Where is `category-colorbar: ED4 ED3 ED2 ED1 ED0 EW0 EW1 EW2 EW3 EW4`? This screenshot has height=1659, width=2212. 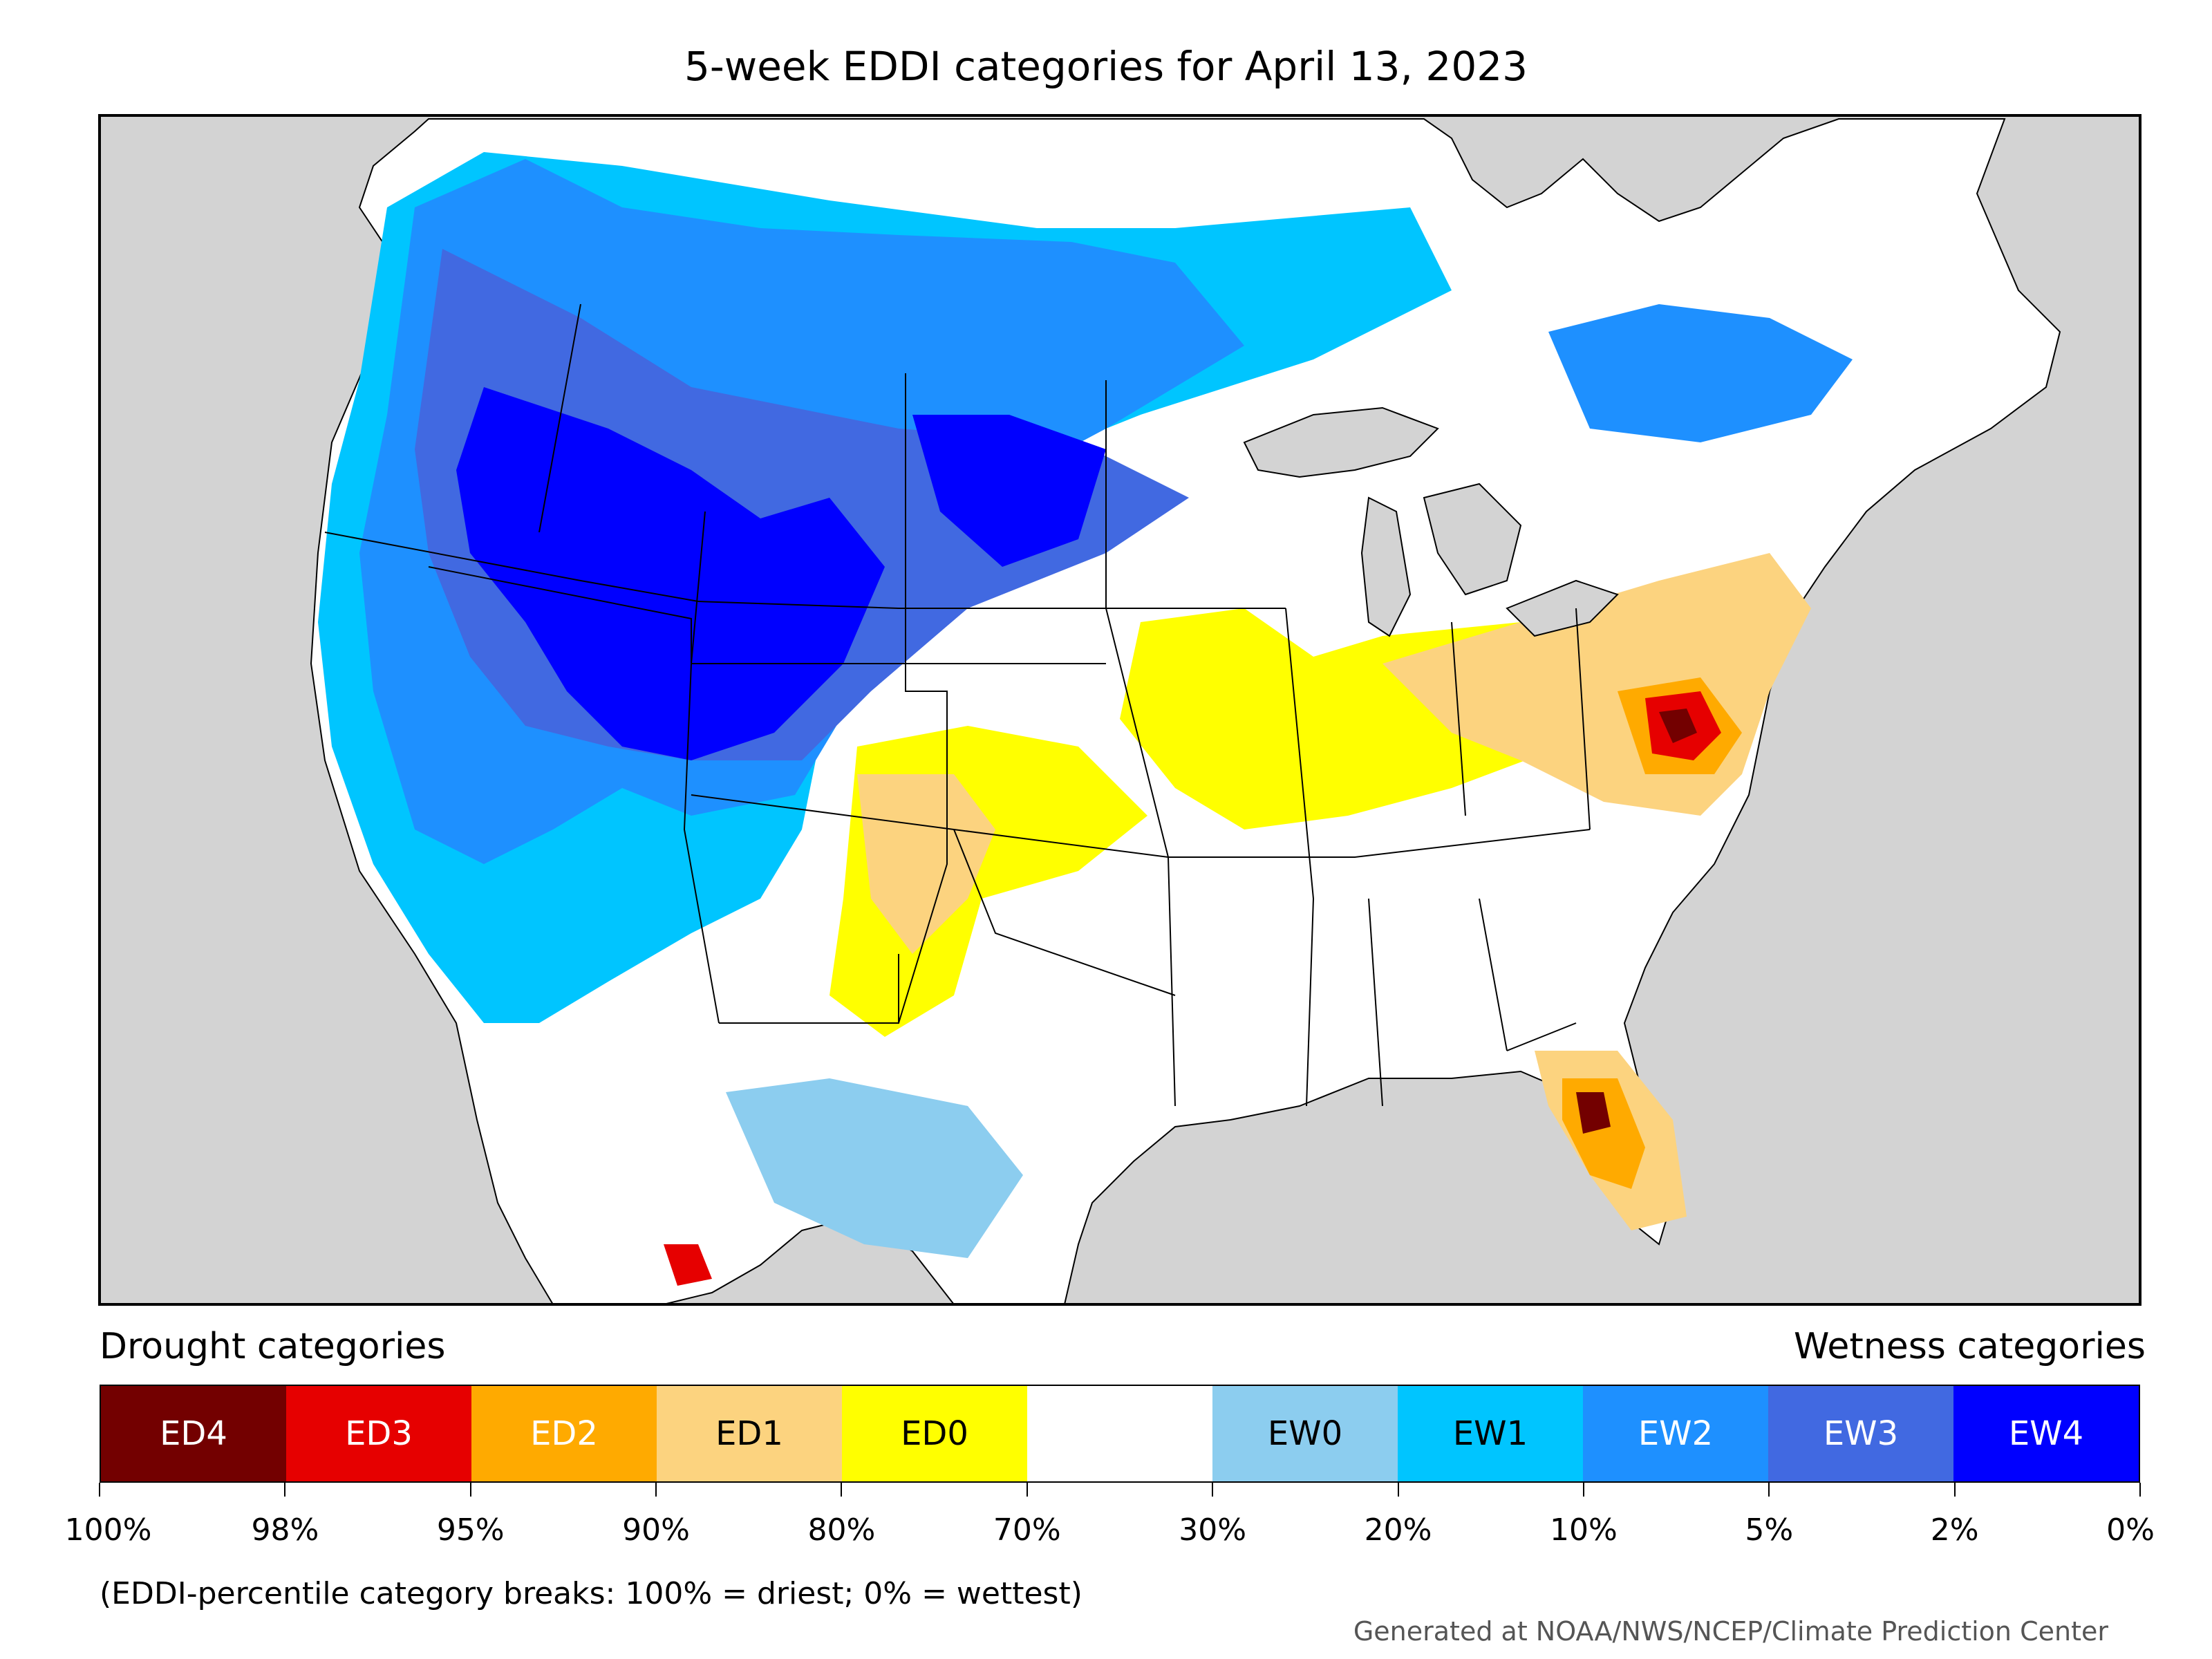 category-colorbar: ED4 ED3 ED2 ED1 ED0 EW0 EW1 EW2 EW3 EW4 is located at coordinates (1120, 1434).